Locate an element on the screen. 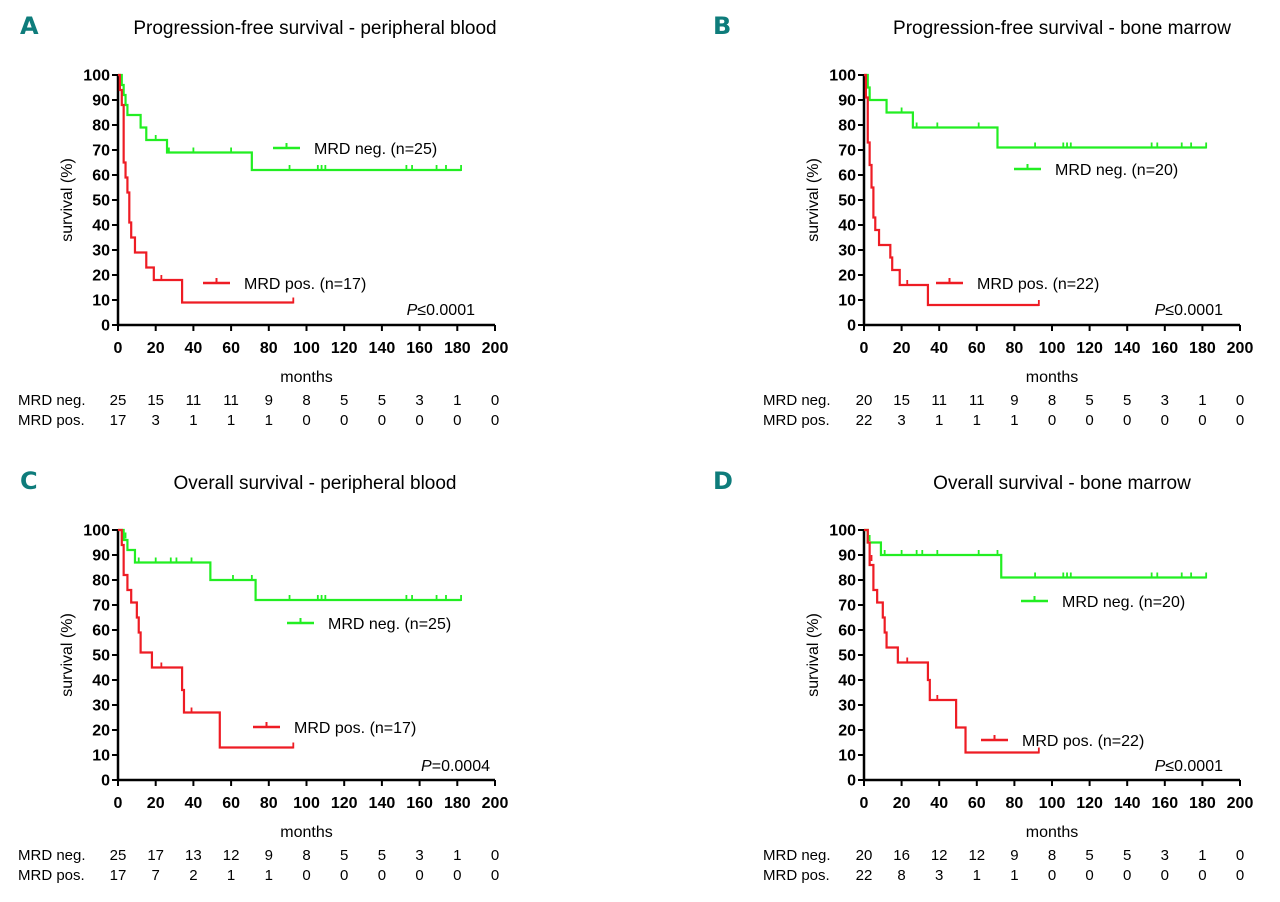 This screenshot has width=1280, height=902. p-value: P≤0.0001 is located at coordinates (1189, 766).